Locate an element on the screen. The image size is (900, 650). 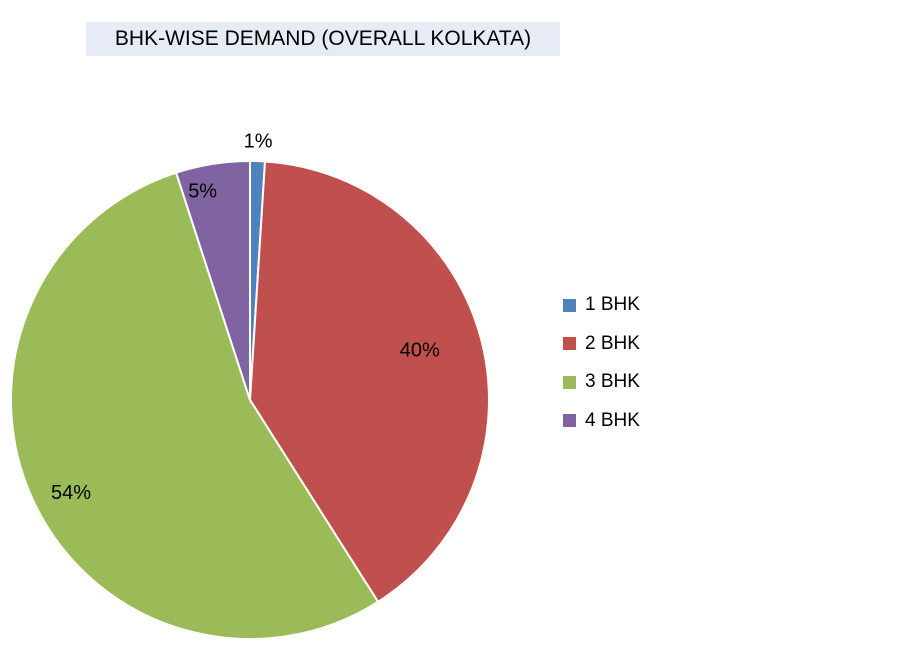
legend-label-4-bhk: 4 BHK is located at coordinates (612, 420).